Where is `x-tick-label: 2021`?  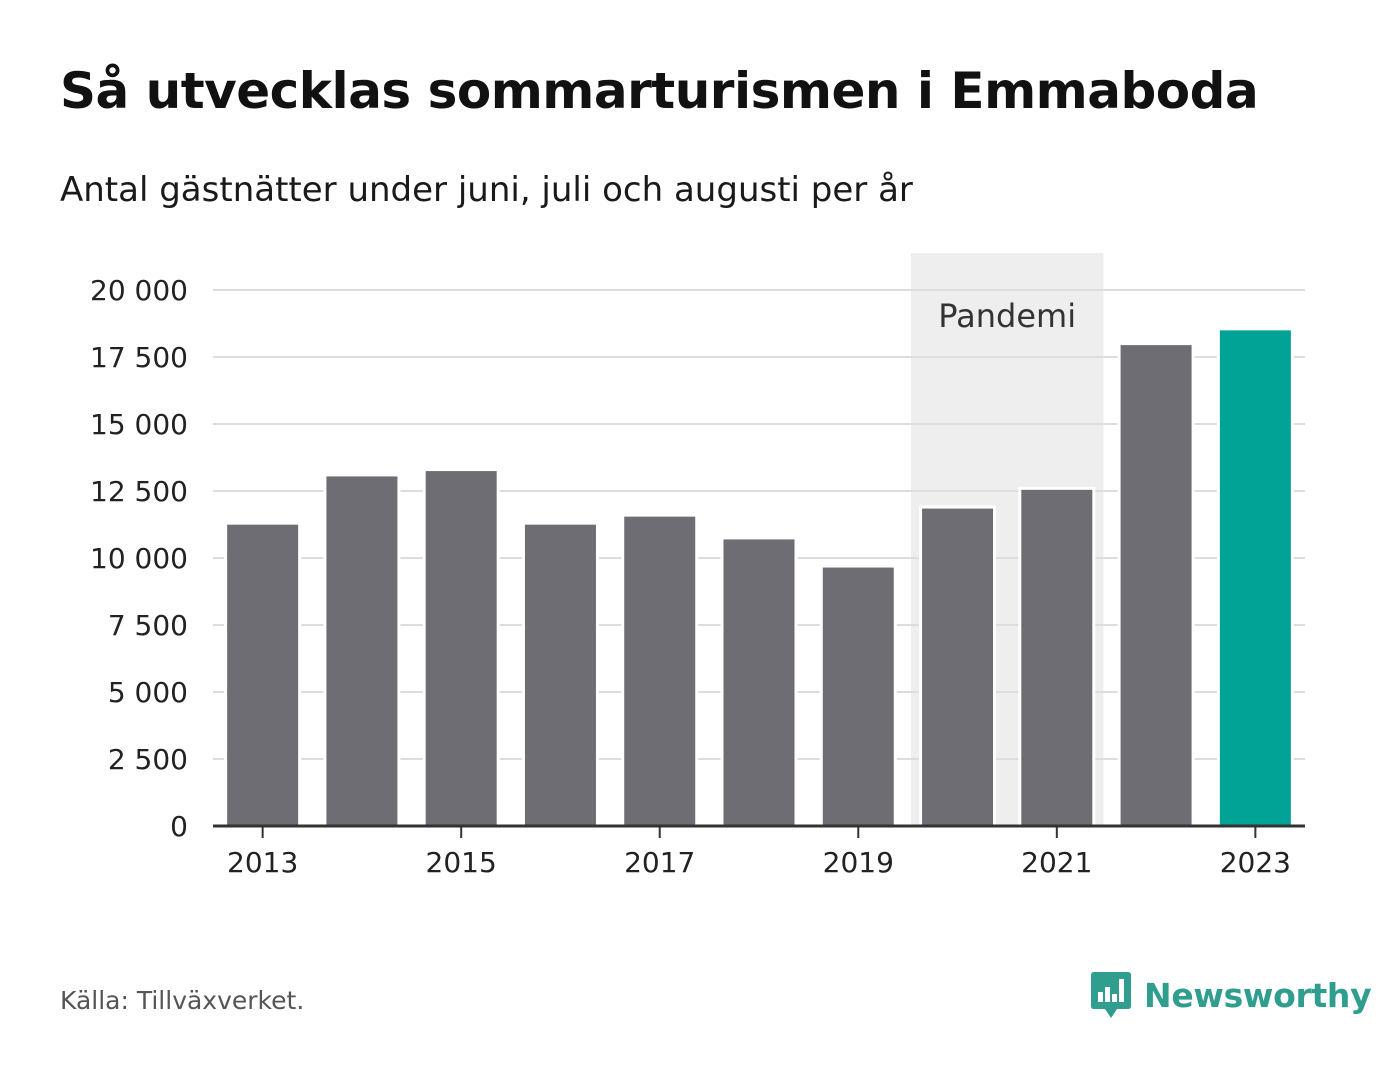
x-tick-label: 2021 is located at coordinates (1056, 862).